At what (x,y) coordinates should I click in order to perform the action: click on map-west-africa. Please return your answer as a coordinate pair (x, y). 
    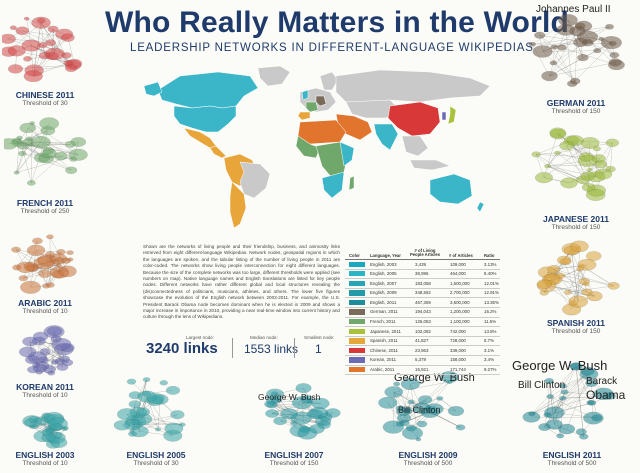
    Looking at the image, I should click on (308, 147).